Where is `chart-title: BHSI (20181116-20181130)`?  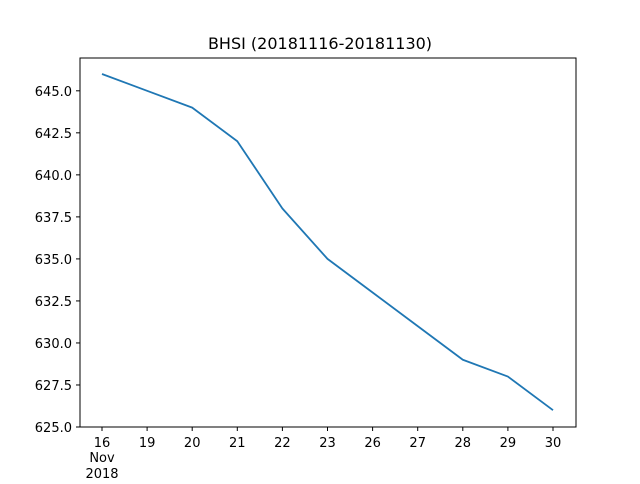 chart-title: BHSI (20181116-20181130) is located at coordinates (320, 43).